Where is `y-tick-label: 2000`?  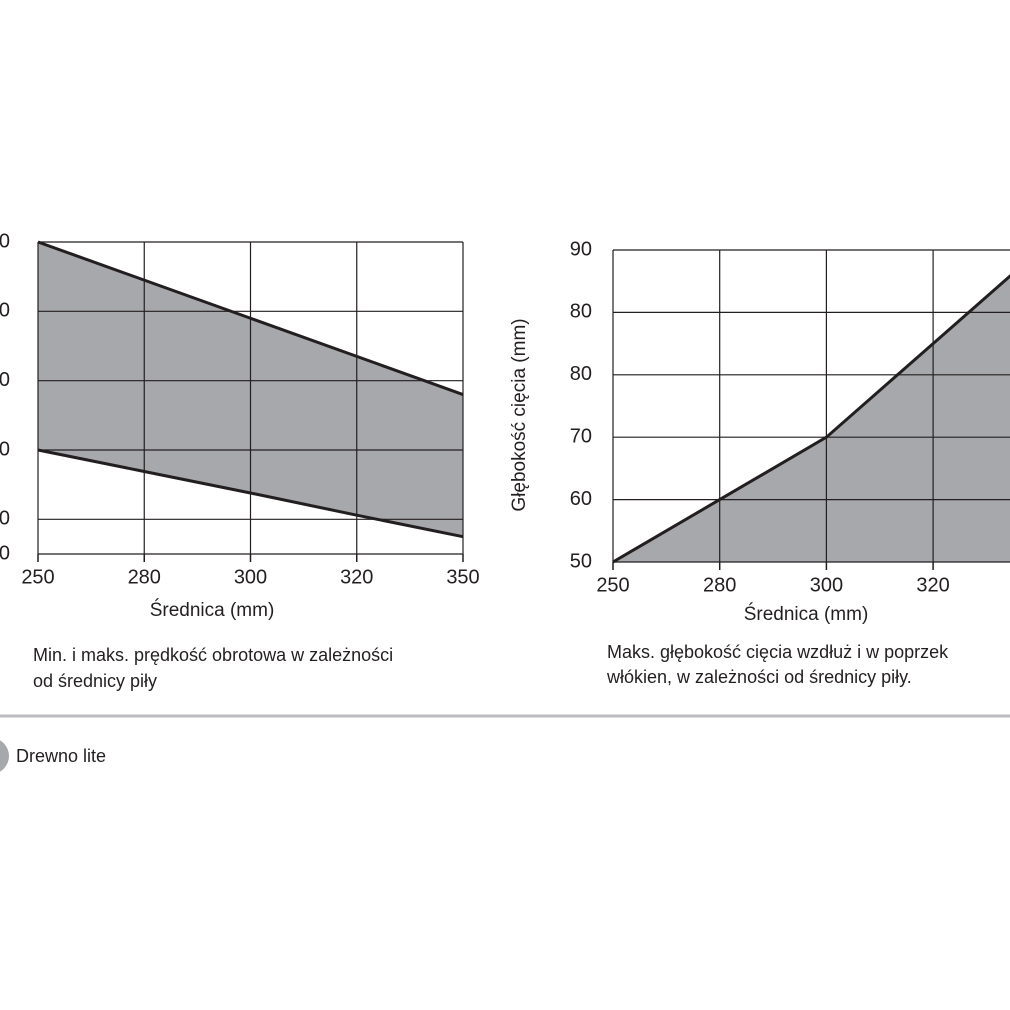
y-tick-label: 2000 is located at coordinates (5, 449).